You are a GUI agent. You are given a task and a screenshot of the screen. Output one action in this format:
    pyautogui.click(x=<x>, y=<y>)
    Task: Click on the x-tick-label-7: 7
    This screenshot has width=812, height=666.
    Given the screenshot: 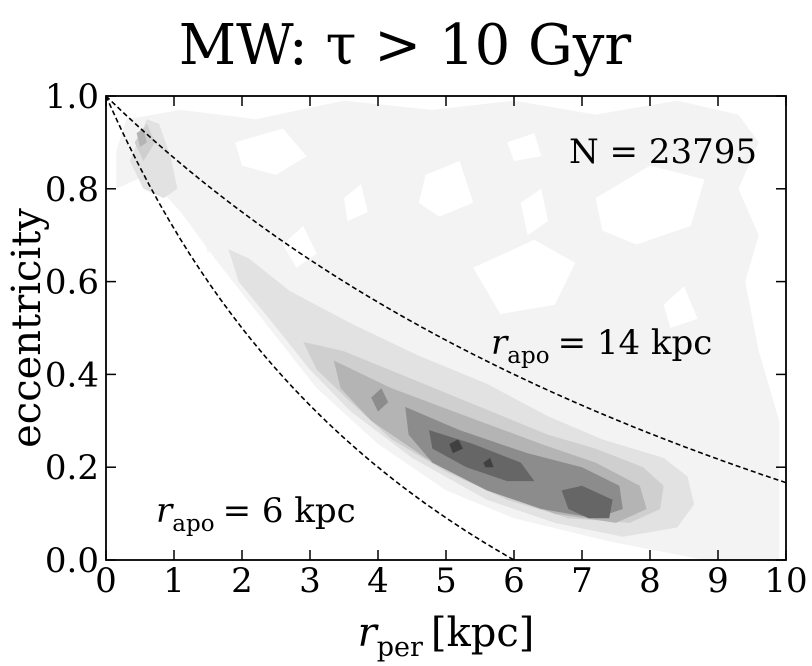 What is the action you would take?
    pyautogui.click(x=582, y=581)
    